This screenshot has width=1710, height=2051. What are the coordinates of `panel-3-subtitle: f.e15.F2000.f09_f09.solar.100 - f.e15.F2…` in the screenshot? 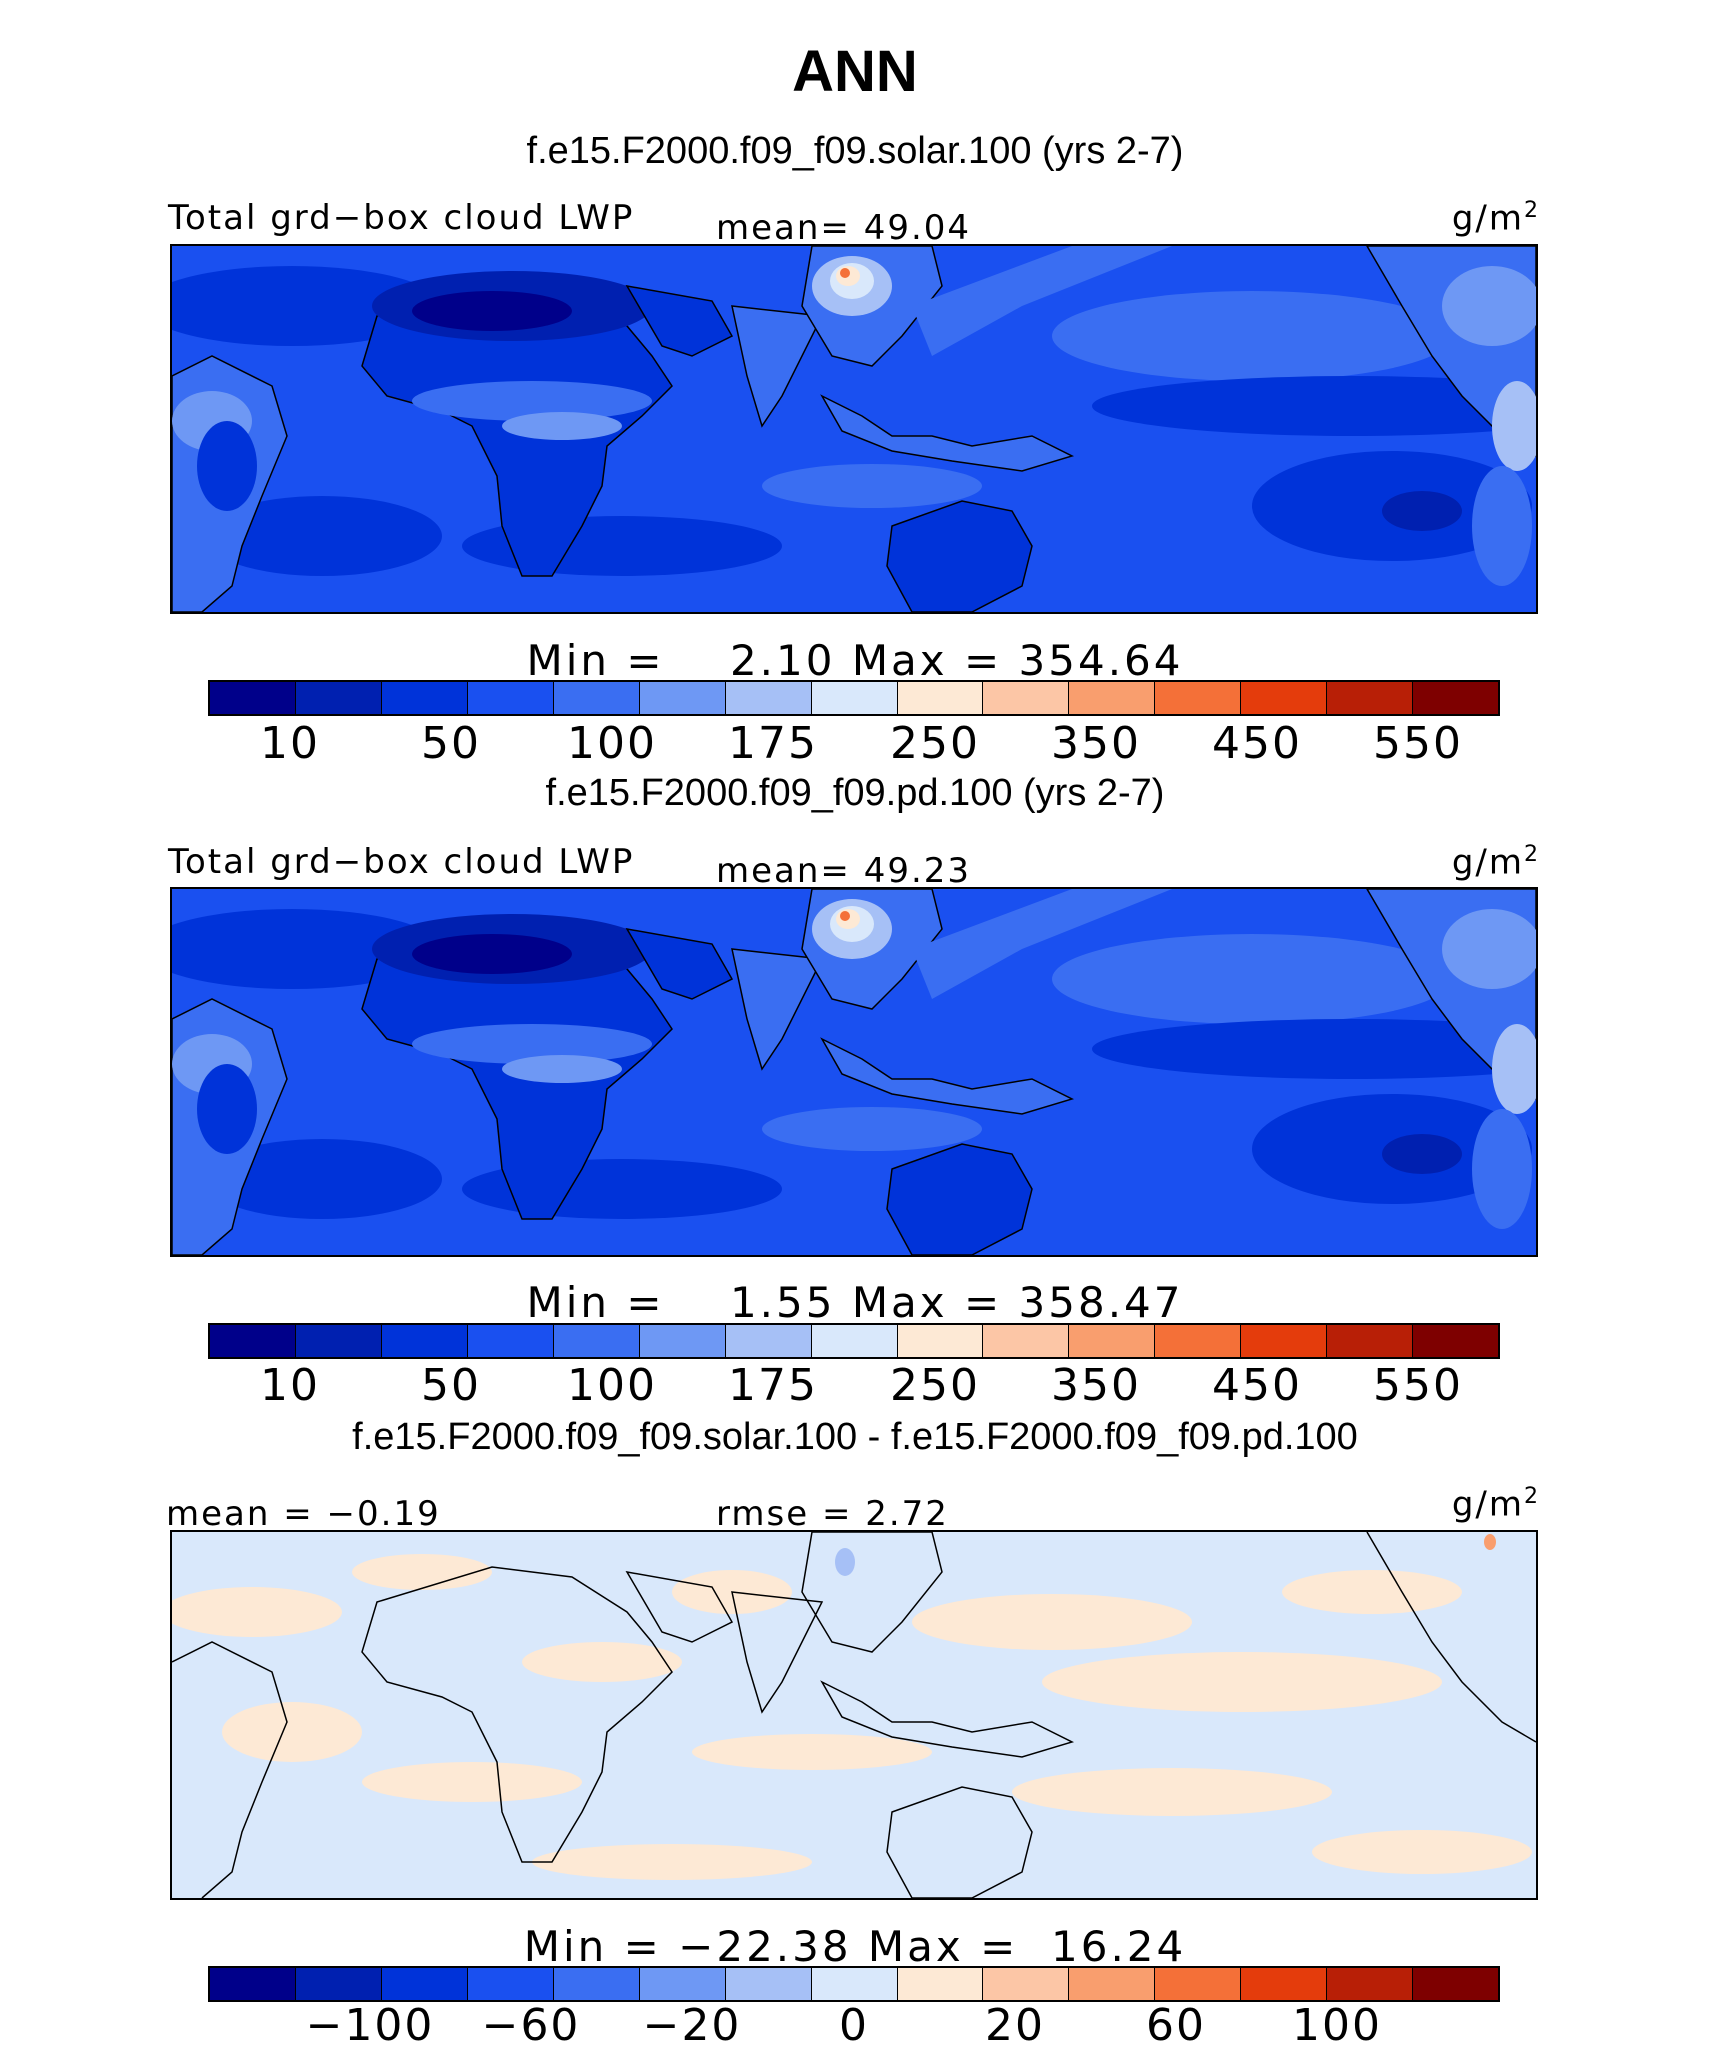 It's located at (855, 1437).